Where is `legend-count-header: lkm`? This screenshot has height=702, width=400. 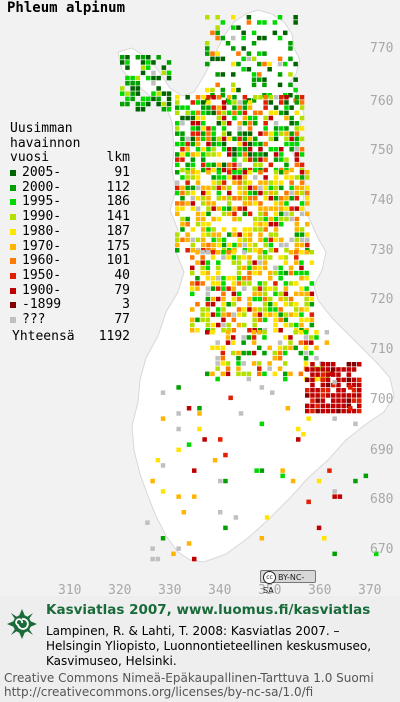
legend-count-header: lkm is located at coordinates (118, 158).